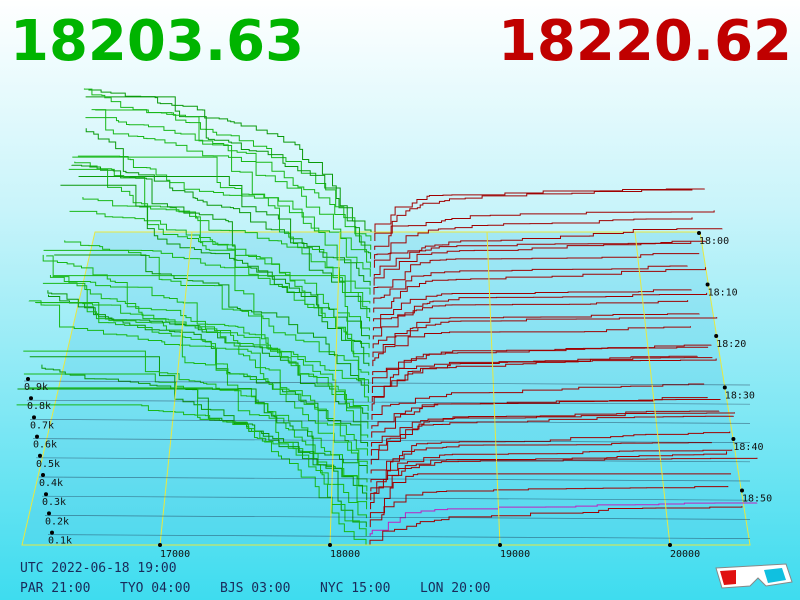 Image resolution: width=800 pixels, height=600 pixels. I want to click on quantity-tick-label: 0.6k, so click(45, 445).